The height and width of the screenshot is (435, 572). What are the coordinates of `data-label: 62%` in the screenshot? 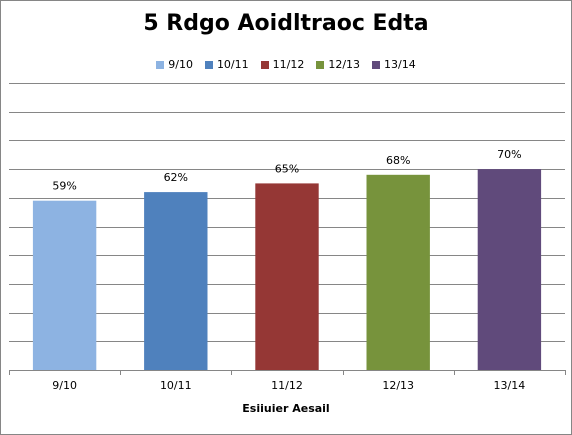 It's located at (176, 177).